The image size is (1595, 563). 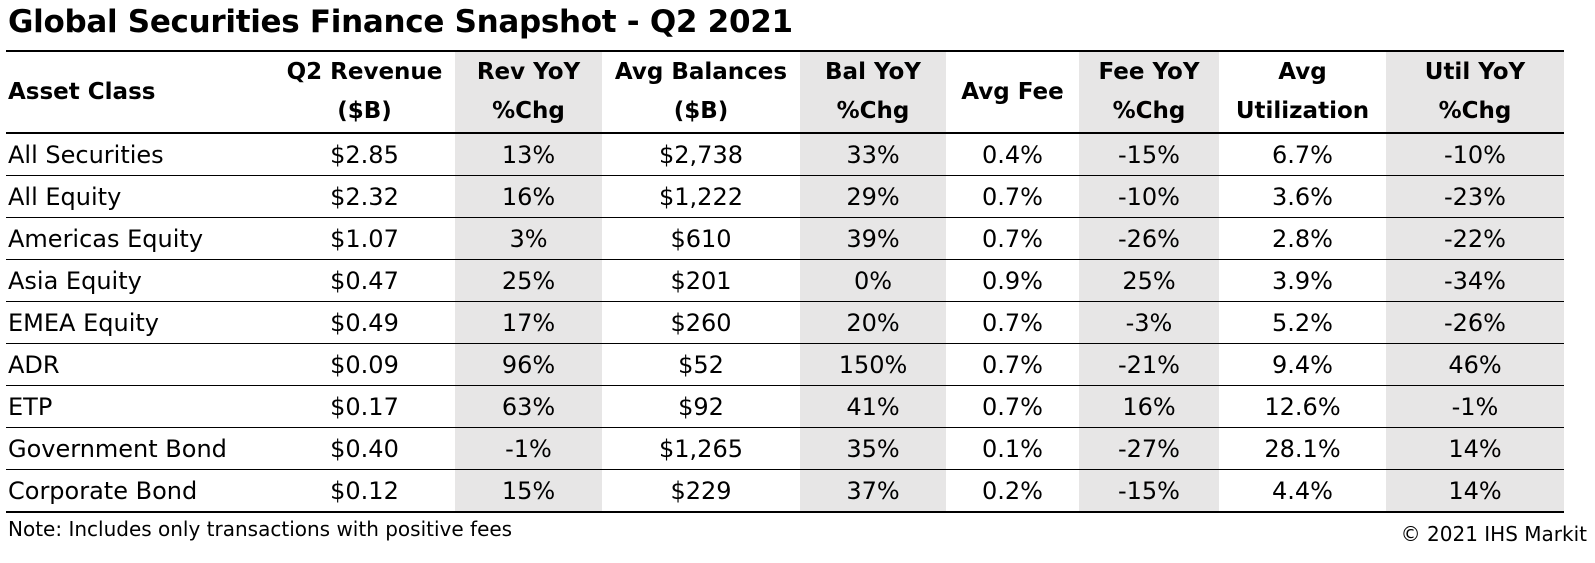 What do you see at coordinates (1475, 322) in the screenshot?
I see `cell-util-yoy: -26%` at bounding box center [1475, 322].